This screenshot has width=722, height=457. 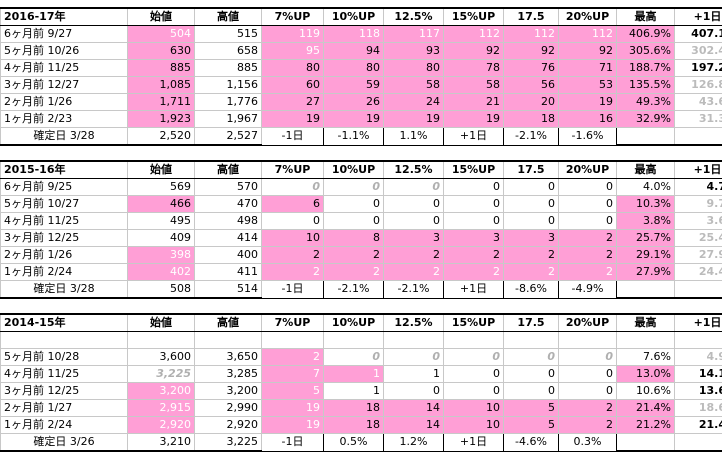 What do you see at coordinates (353, 51) in the screenshot?
I see `data-cell: 94` at bounding box center [353, 51].